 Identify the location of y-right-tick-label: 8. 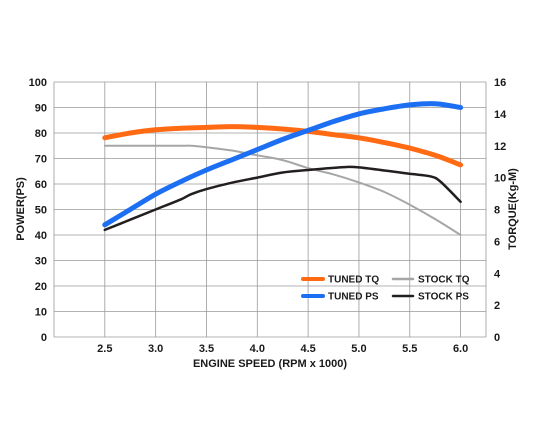
(497, 211).